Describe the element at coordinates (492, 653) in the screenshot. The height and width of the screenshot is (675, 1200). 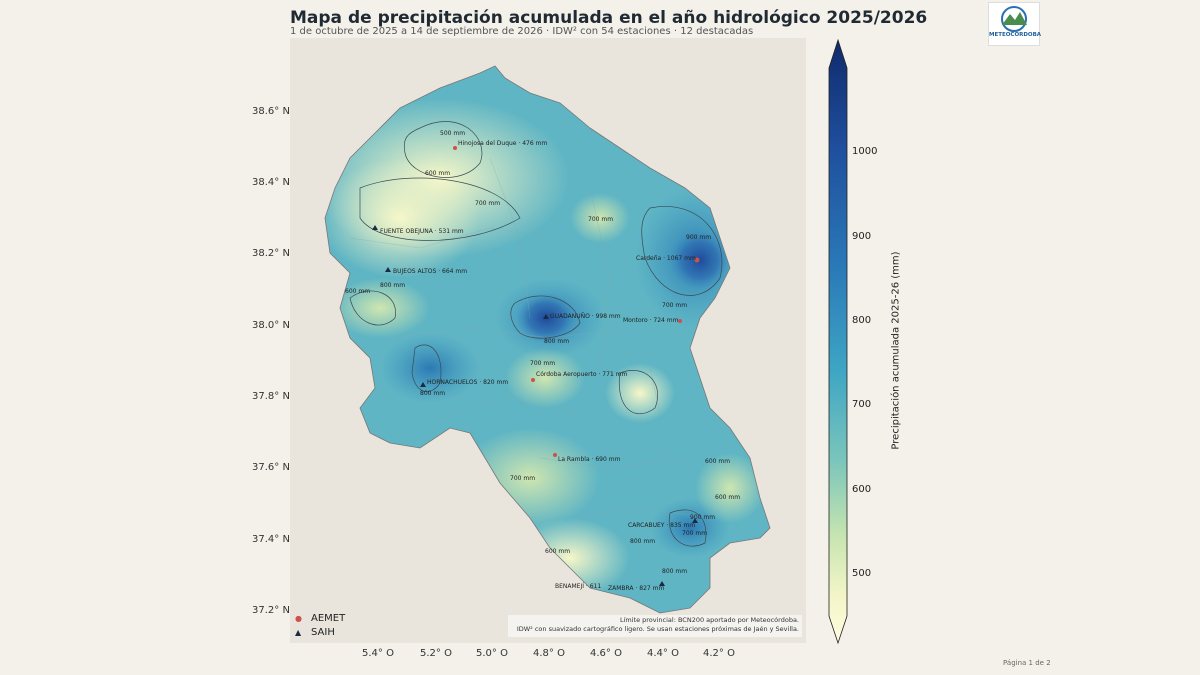
I see `x-tick: 5.0° O` at that location.